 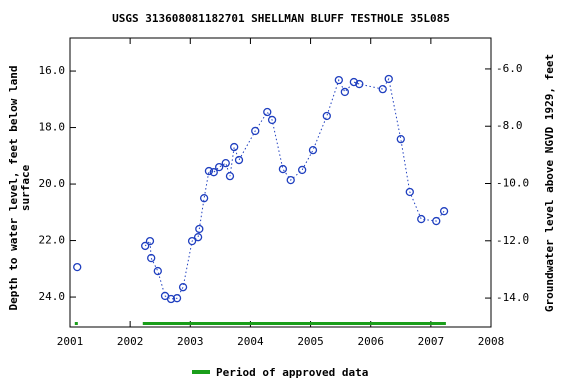 What do you see at coordinates (512, 240) in the screenshot?
I see `y2-tick-label: -12.0` at bounding box center [512, 240].